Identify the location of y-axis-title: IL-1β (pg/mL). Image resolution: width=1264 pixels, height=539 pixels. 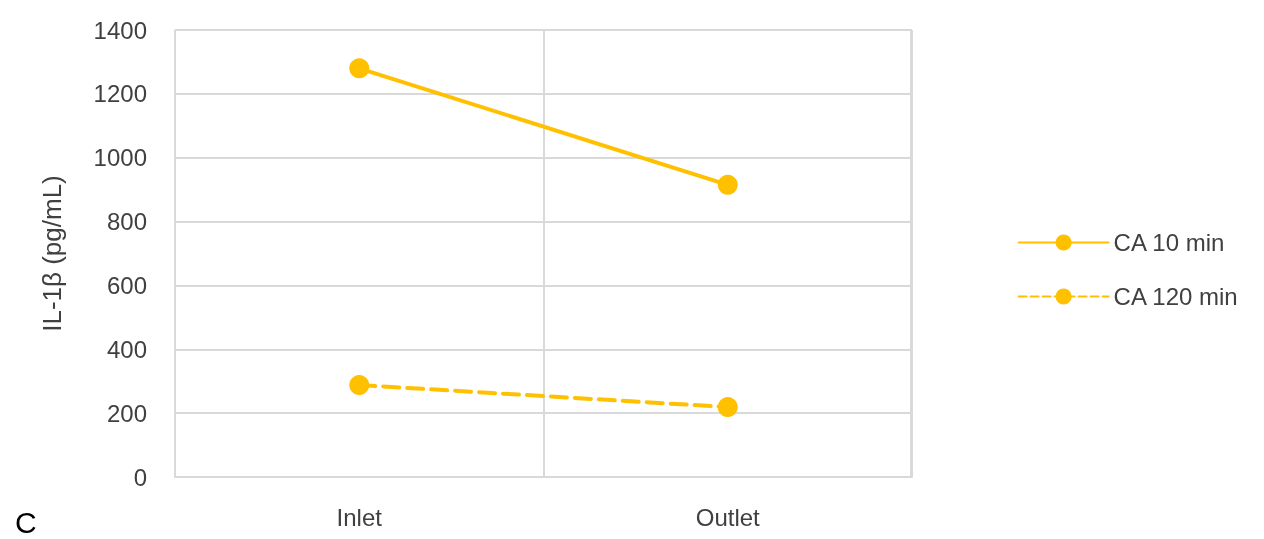
(52, 253).